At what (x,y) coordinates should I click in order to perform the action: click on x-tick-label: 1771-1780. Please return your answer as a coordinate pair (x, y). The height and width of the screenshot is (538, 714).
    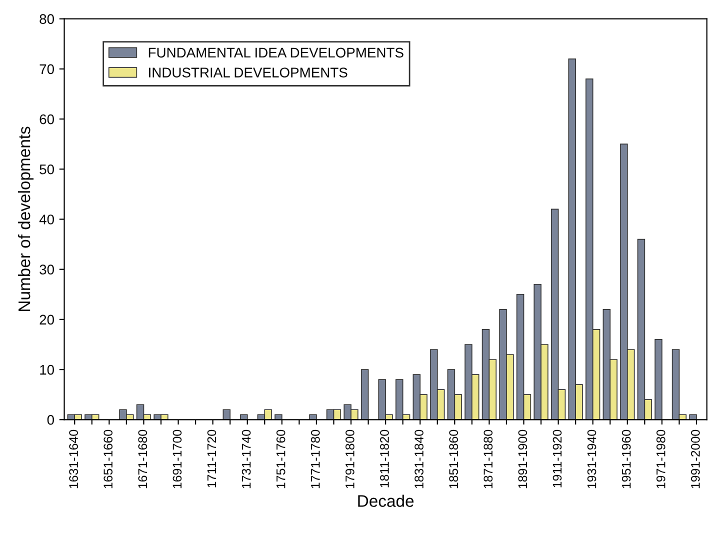
    Looking at the image, I should click on (315, 459).